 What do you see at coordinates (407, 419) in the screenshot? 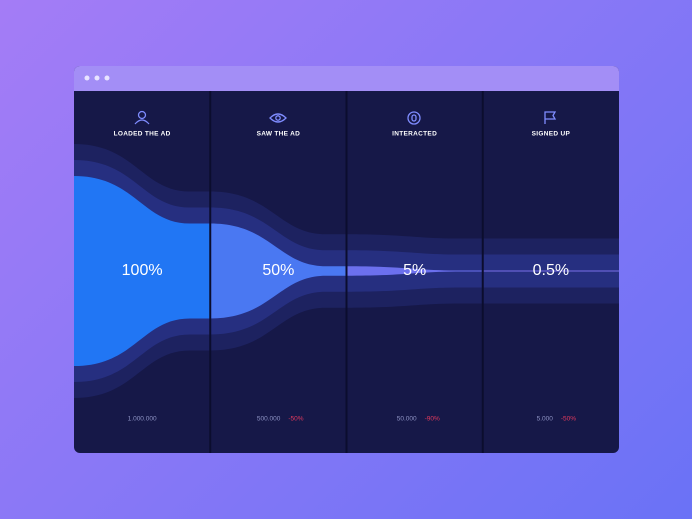
I see `count-label: 50.000` at bounding box center [407, 419].